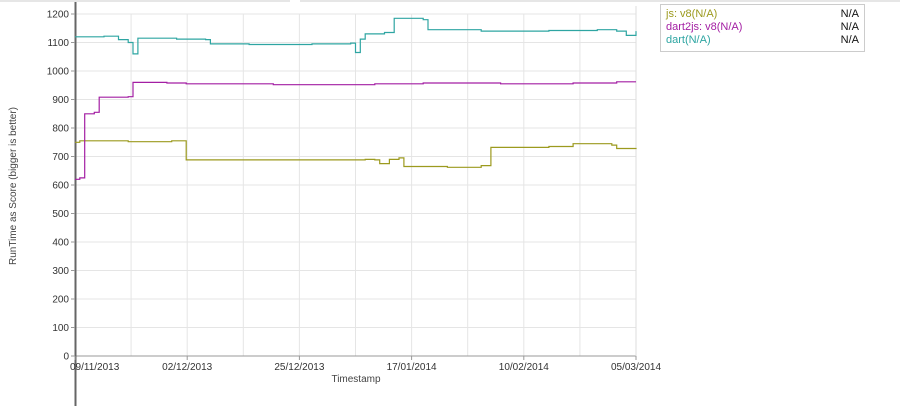 This screenshot has width=900, height=406. Describe the element at coordinates (762, 40) in the screenshot. I see `legend-entry: dart(N/A) N/A` at that location.